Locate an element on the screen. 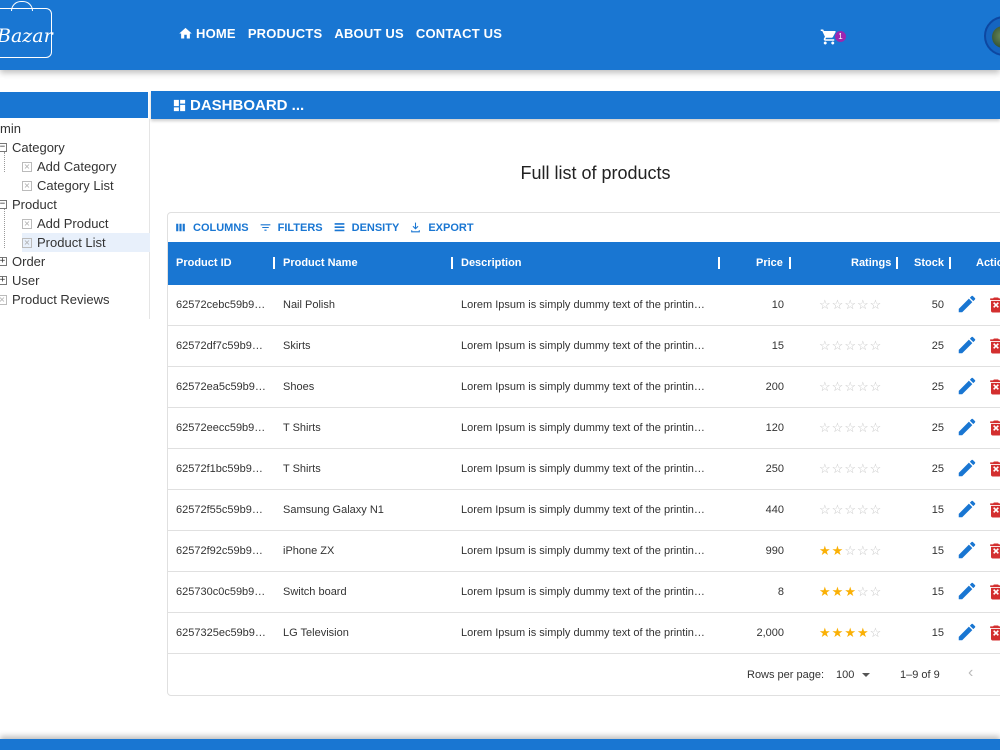 This screenshot has height=750, width=1000. home-icon is located at coordinates (185, 33).